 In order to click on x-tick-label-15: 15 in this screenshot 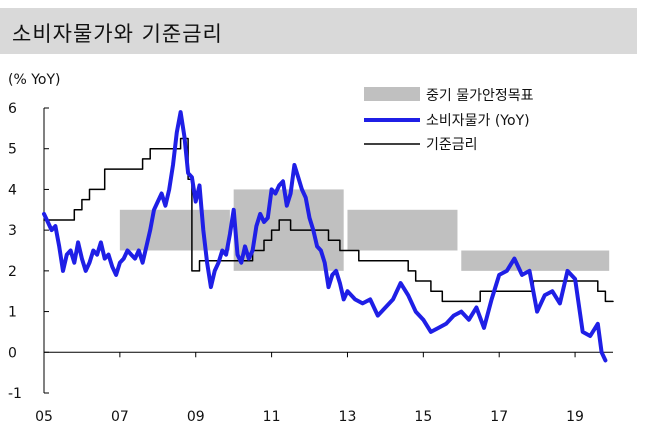, I will do `click(423, 417)`.